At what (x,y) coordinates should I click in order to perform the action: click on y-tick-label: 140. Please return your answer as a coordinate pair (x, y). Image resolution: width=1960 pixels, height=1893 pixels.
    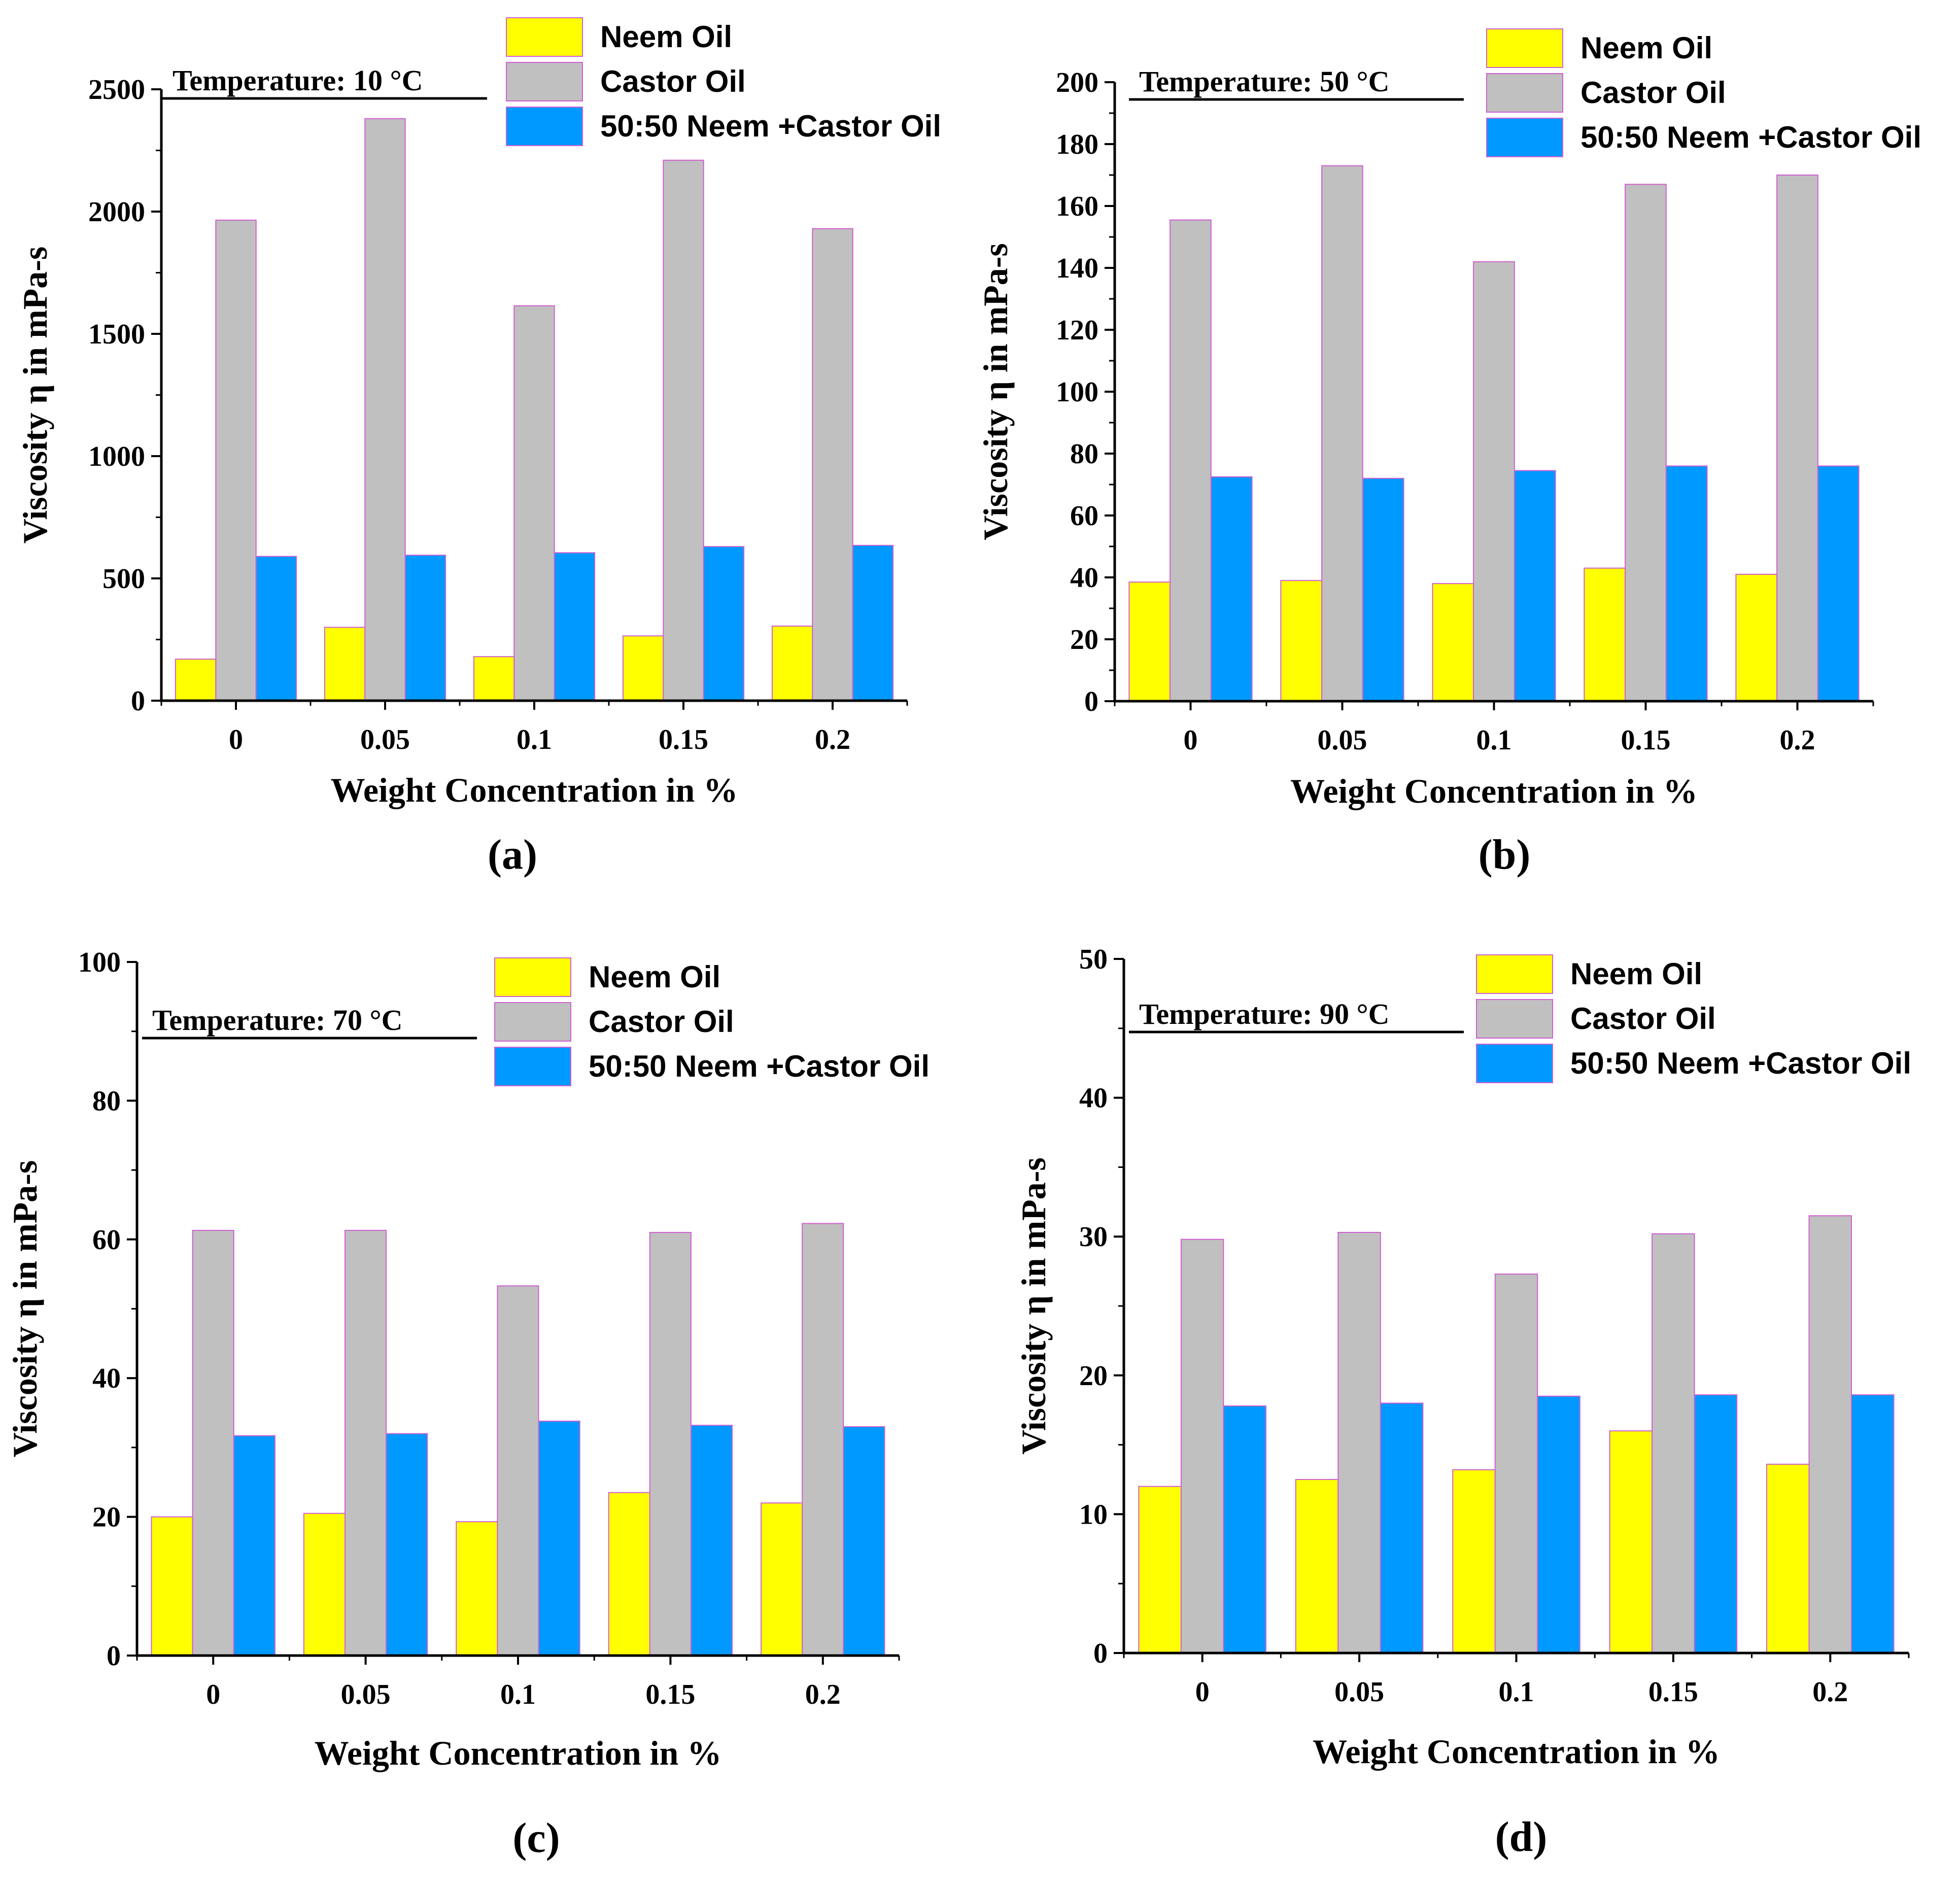
    Looking at the image, I should click on (1077, 269).